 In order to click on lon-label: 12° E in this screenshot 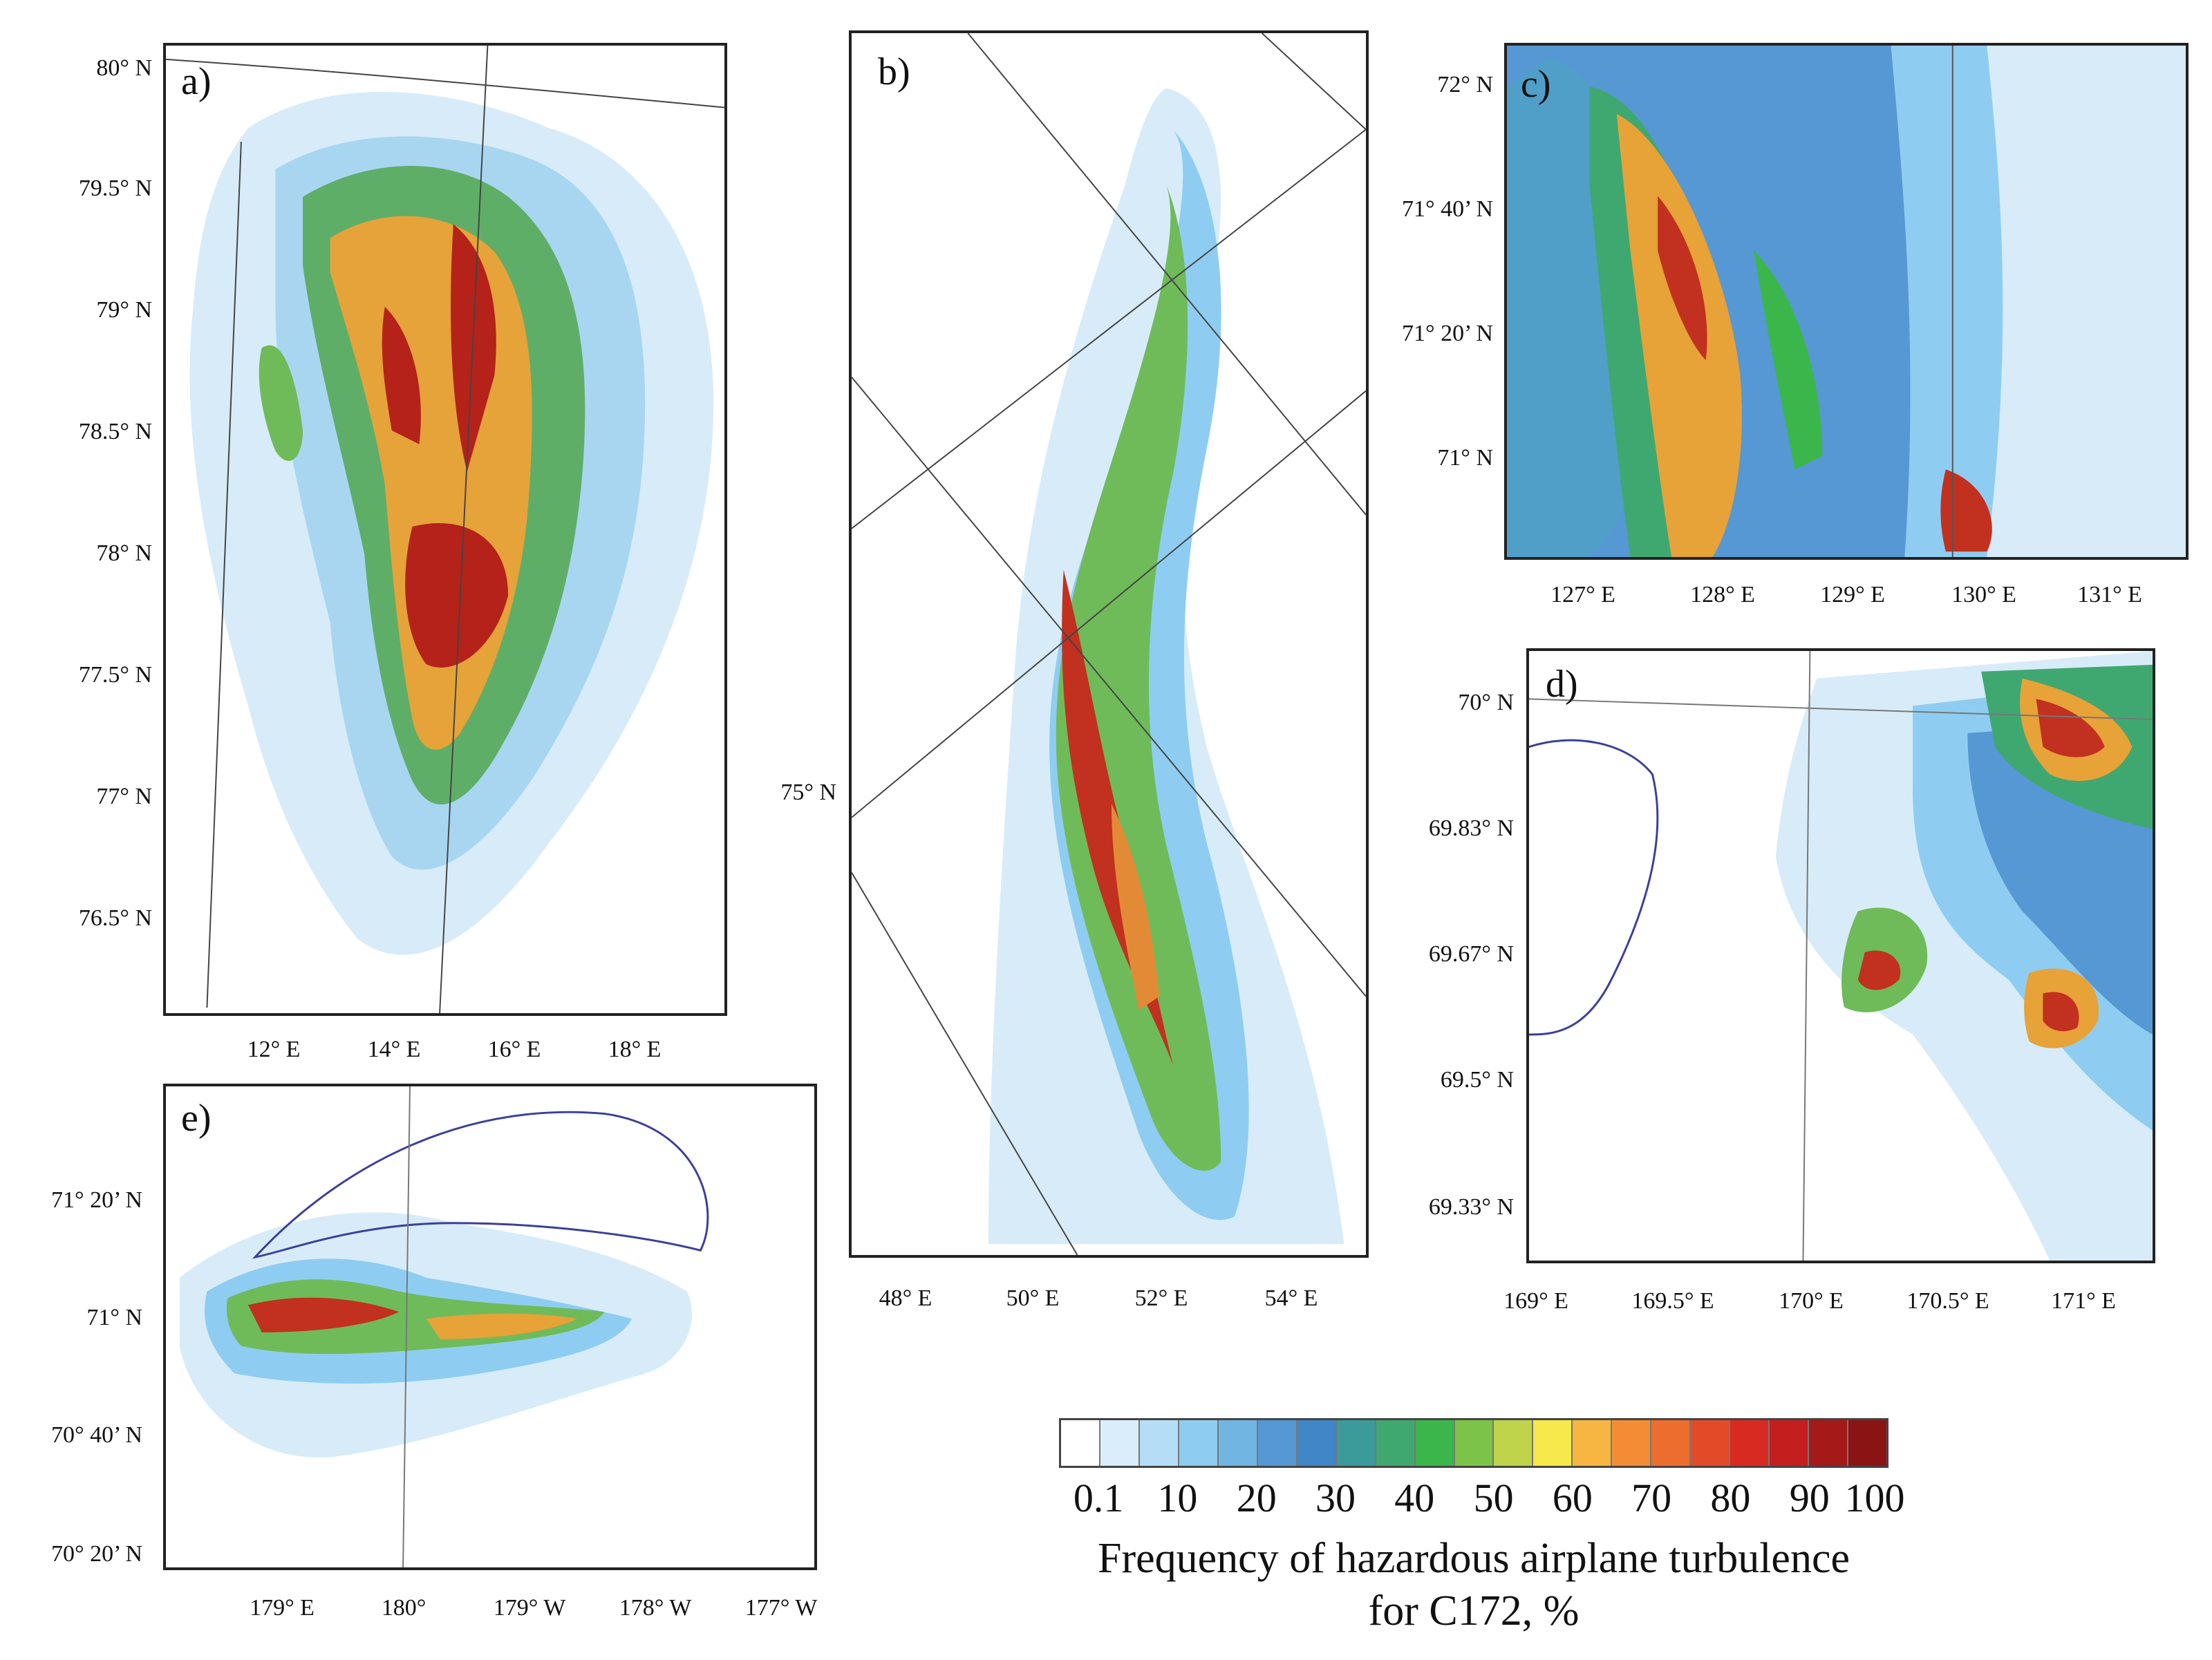, I will do `click(274, 1049)`.